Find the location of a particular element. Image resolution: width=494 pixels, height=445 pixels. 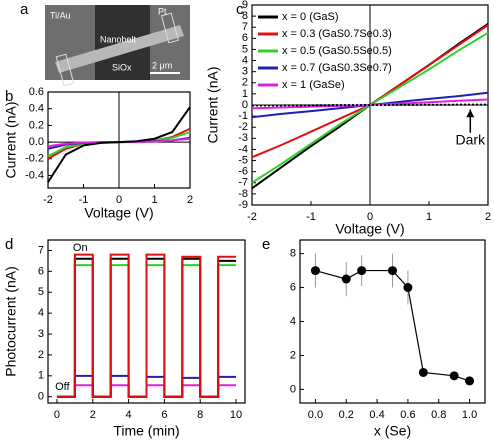

sem-image: a Ti/Au Pt Nanobelt SiOx 2 μm is located at coordinates (105, 44).